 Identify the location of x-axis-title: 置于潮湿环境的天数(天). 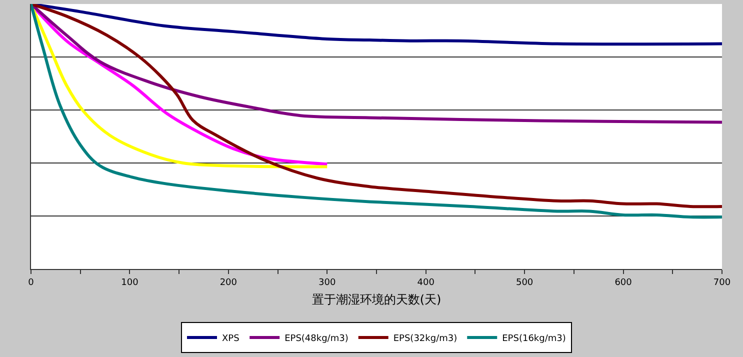
(377, 299).